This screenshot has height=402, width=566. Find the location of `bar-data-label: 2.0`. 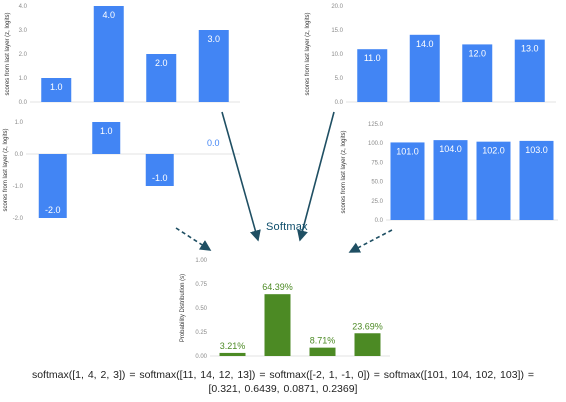

bar-data-label: 2.0 is located at coordinates (161, 63).